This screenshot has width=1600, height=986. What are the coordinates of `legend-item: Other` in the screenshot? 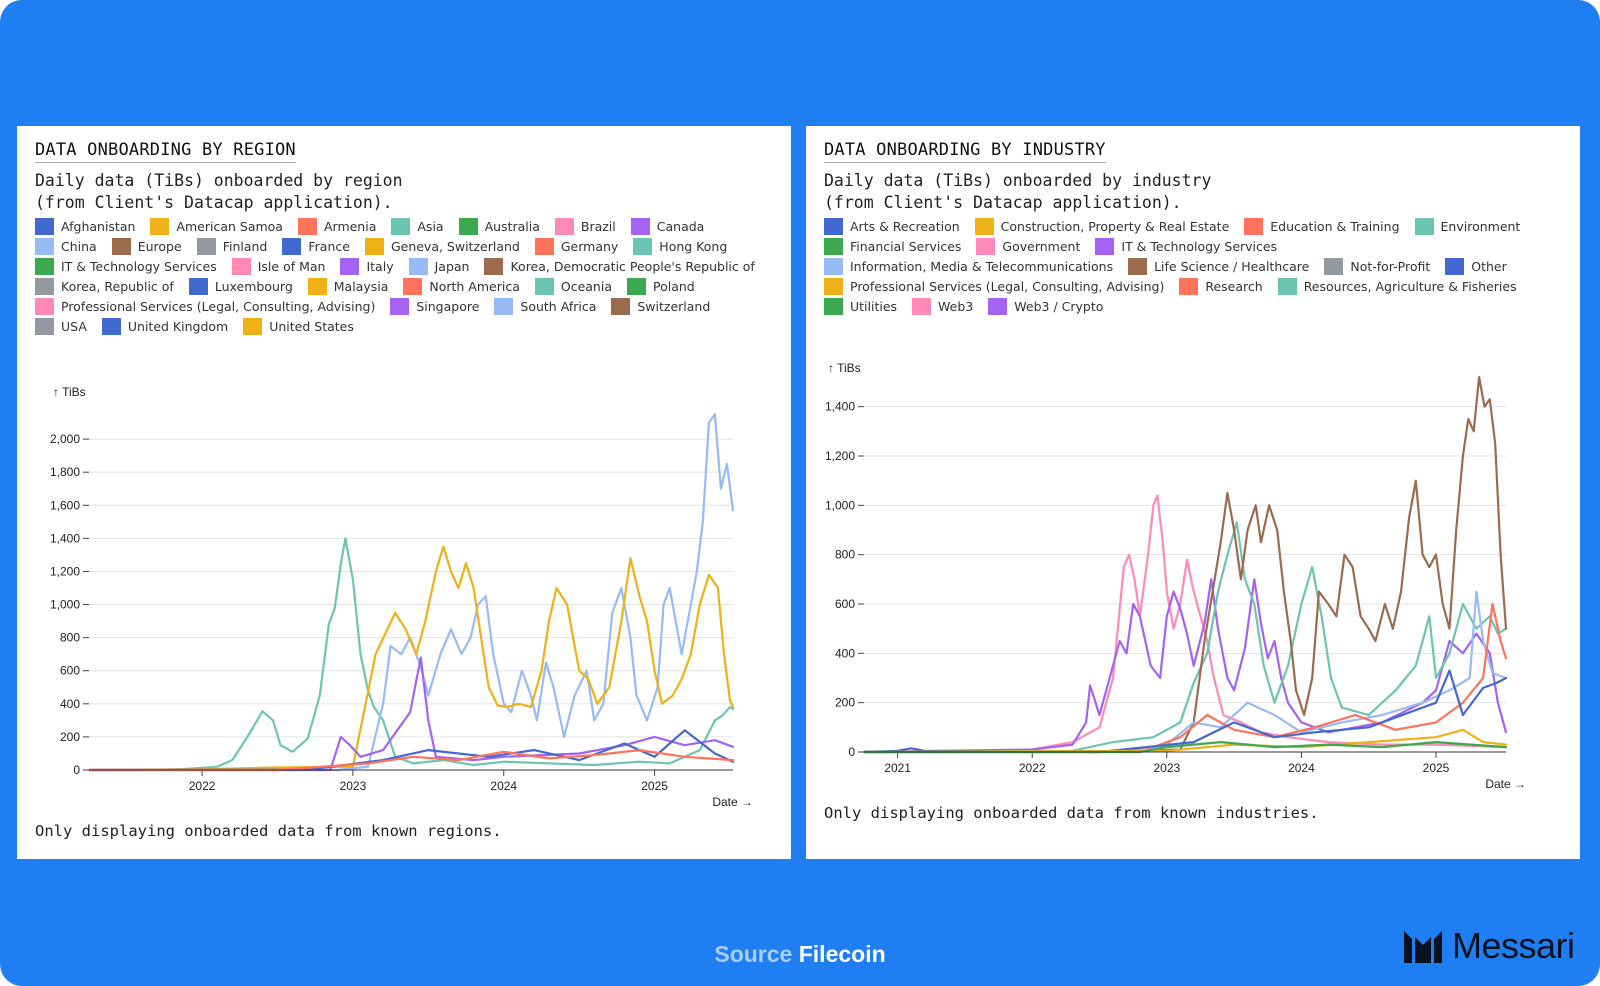 It's located at (1476, 266).